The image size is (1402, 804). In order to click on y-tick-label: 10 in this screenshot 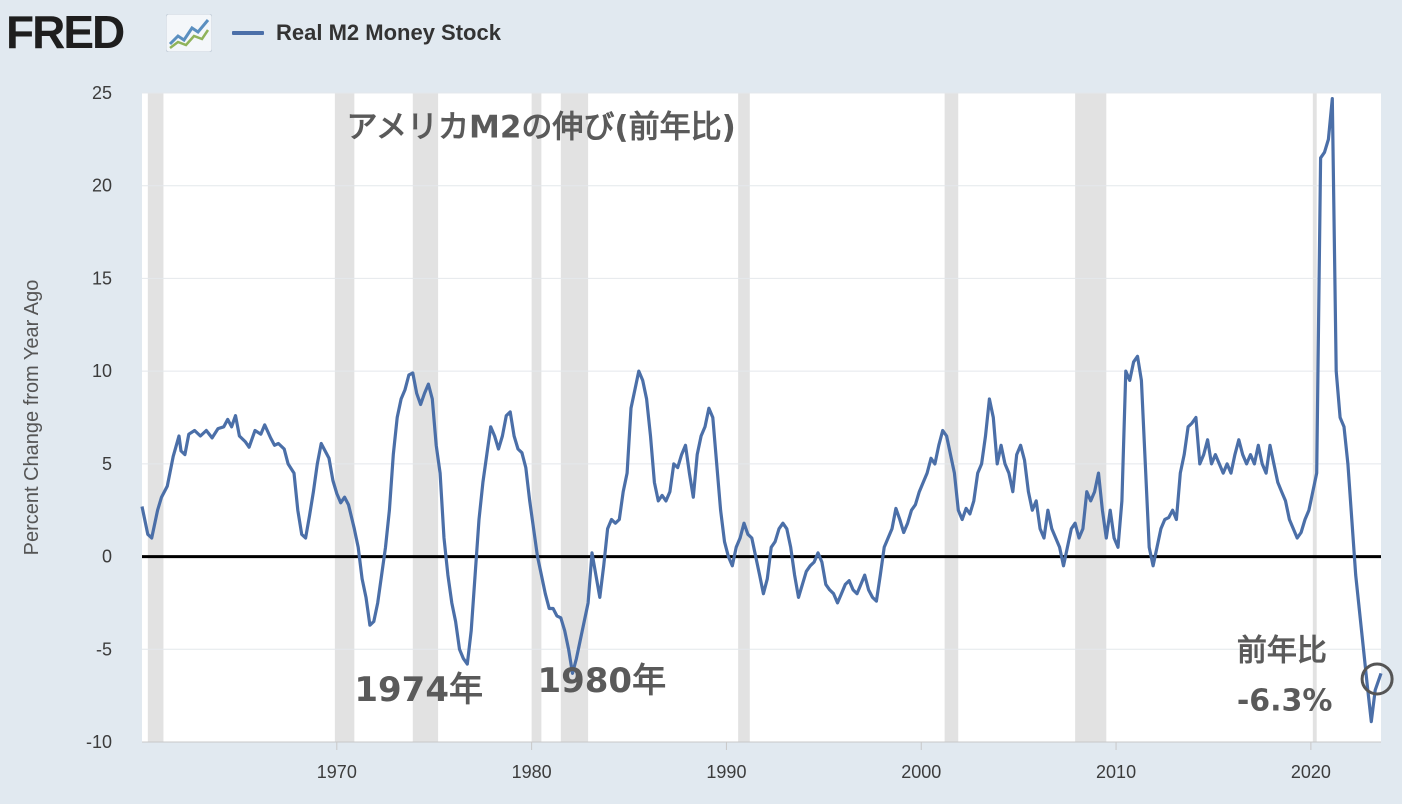, I will do `click(102, 371)`.